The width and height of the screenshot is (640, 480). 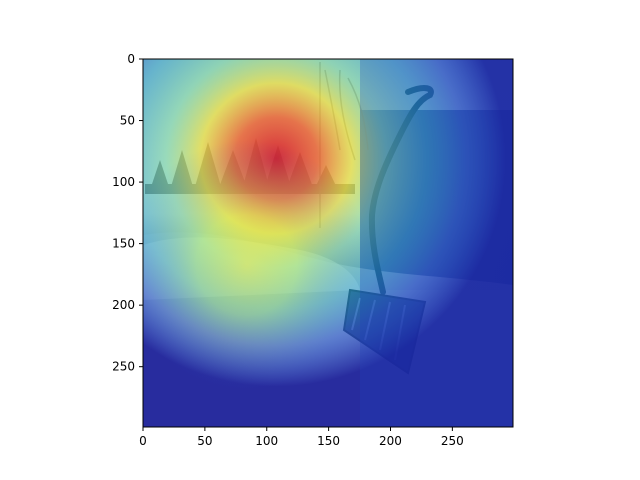 What do you see at coordinates (390, 441) in the screenshot?
I see `x-tick-label: 200` at bounding box center [390, 441].